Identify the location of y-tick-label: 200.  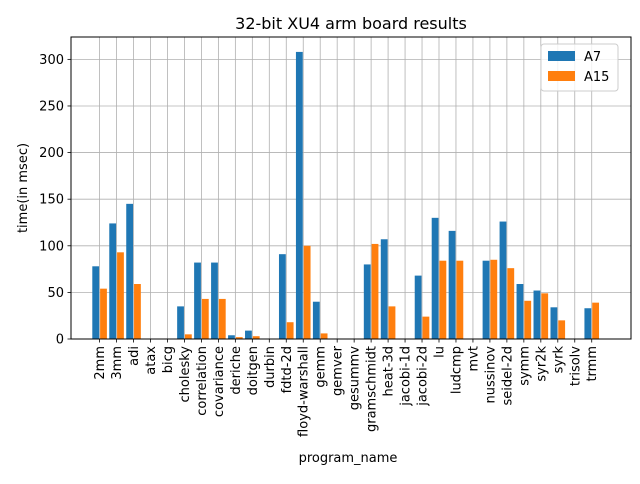
(51, 153).